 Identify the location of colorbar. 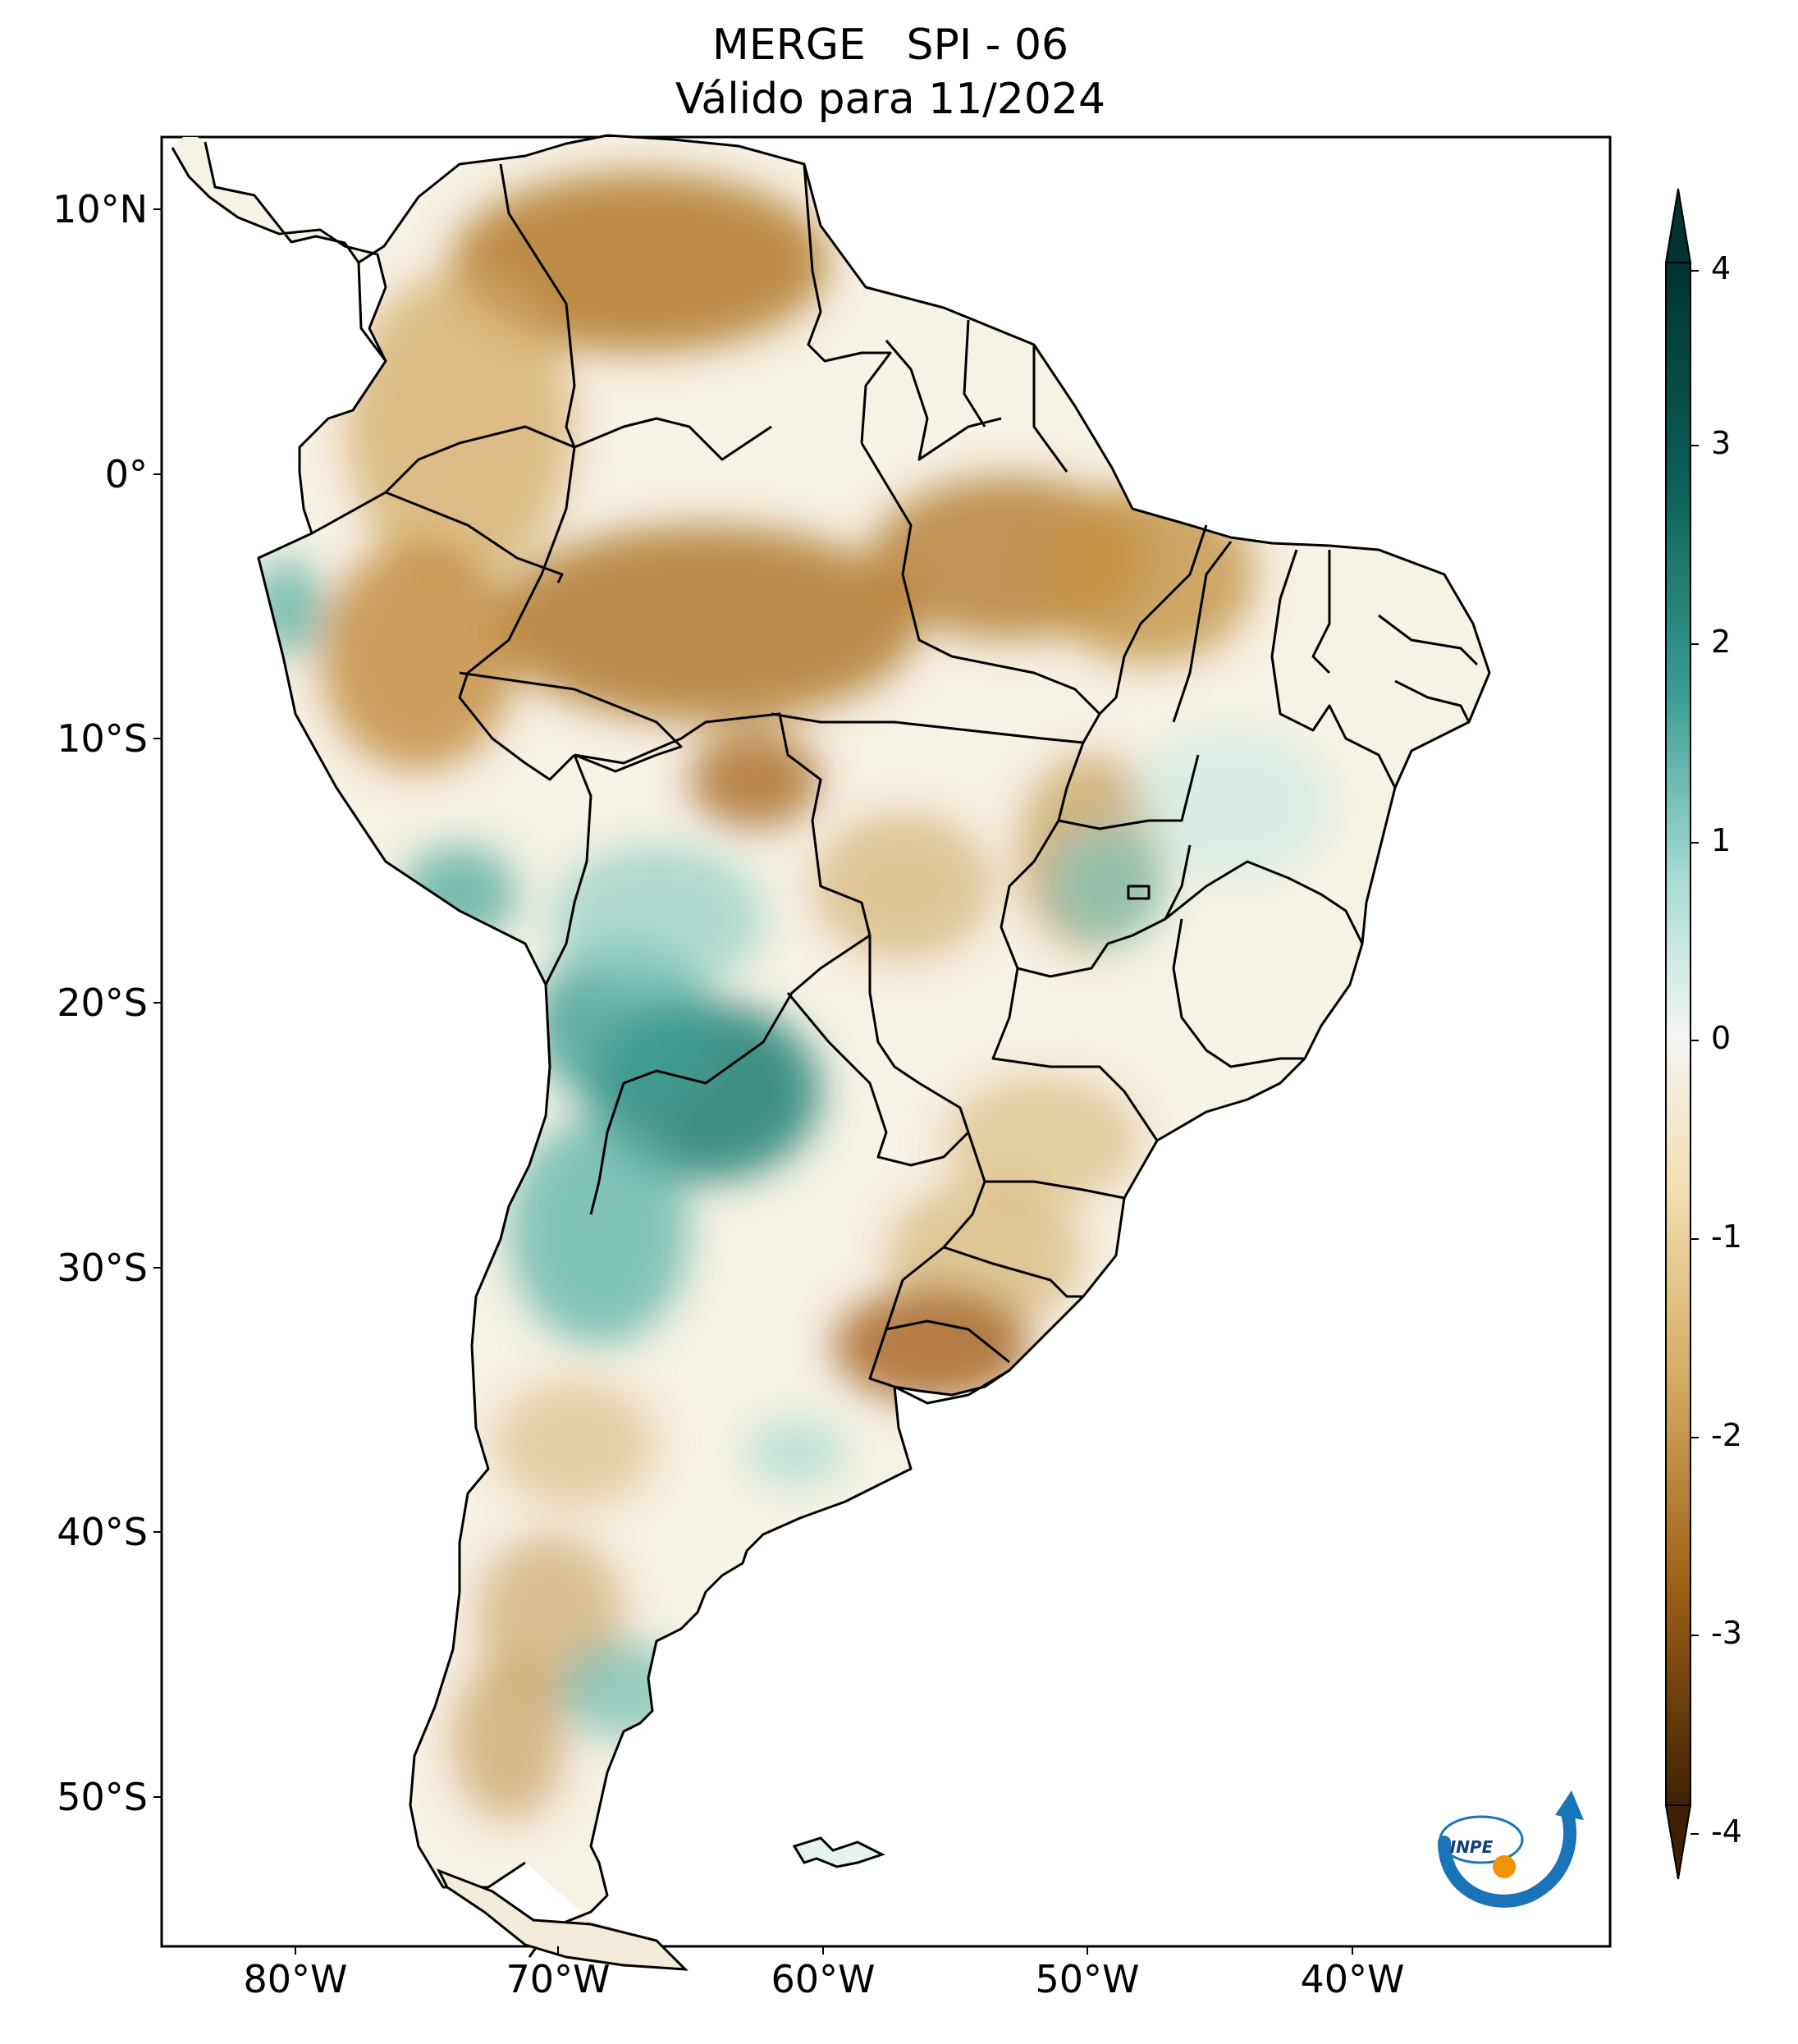
(1681, 1034).